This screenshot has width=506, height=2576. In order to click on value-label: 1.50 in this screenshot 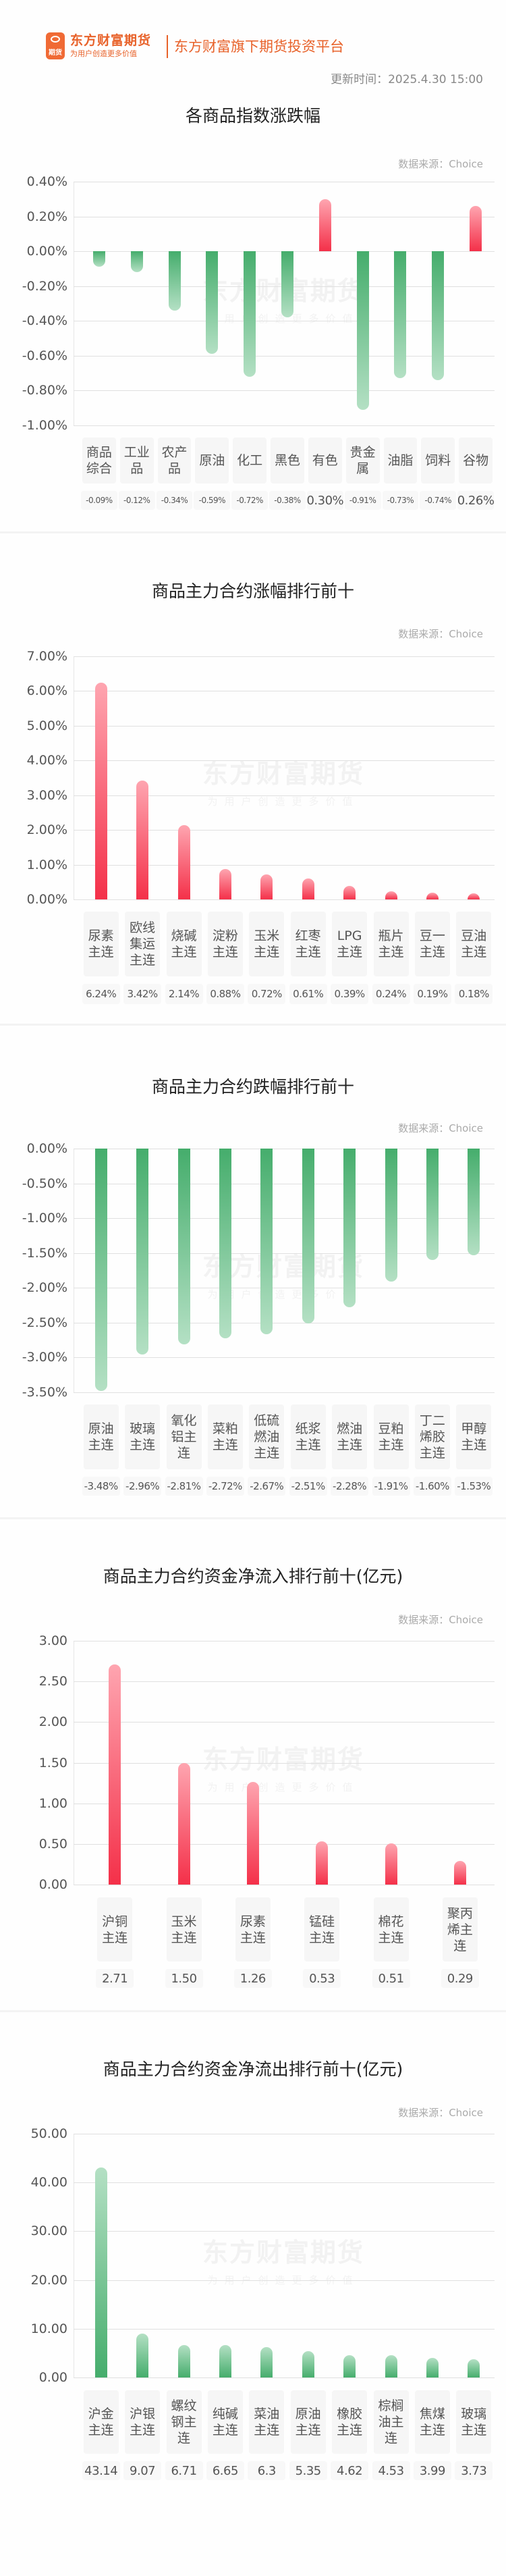, I will do `click(184, 1978)`.